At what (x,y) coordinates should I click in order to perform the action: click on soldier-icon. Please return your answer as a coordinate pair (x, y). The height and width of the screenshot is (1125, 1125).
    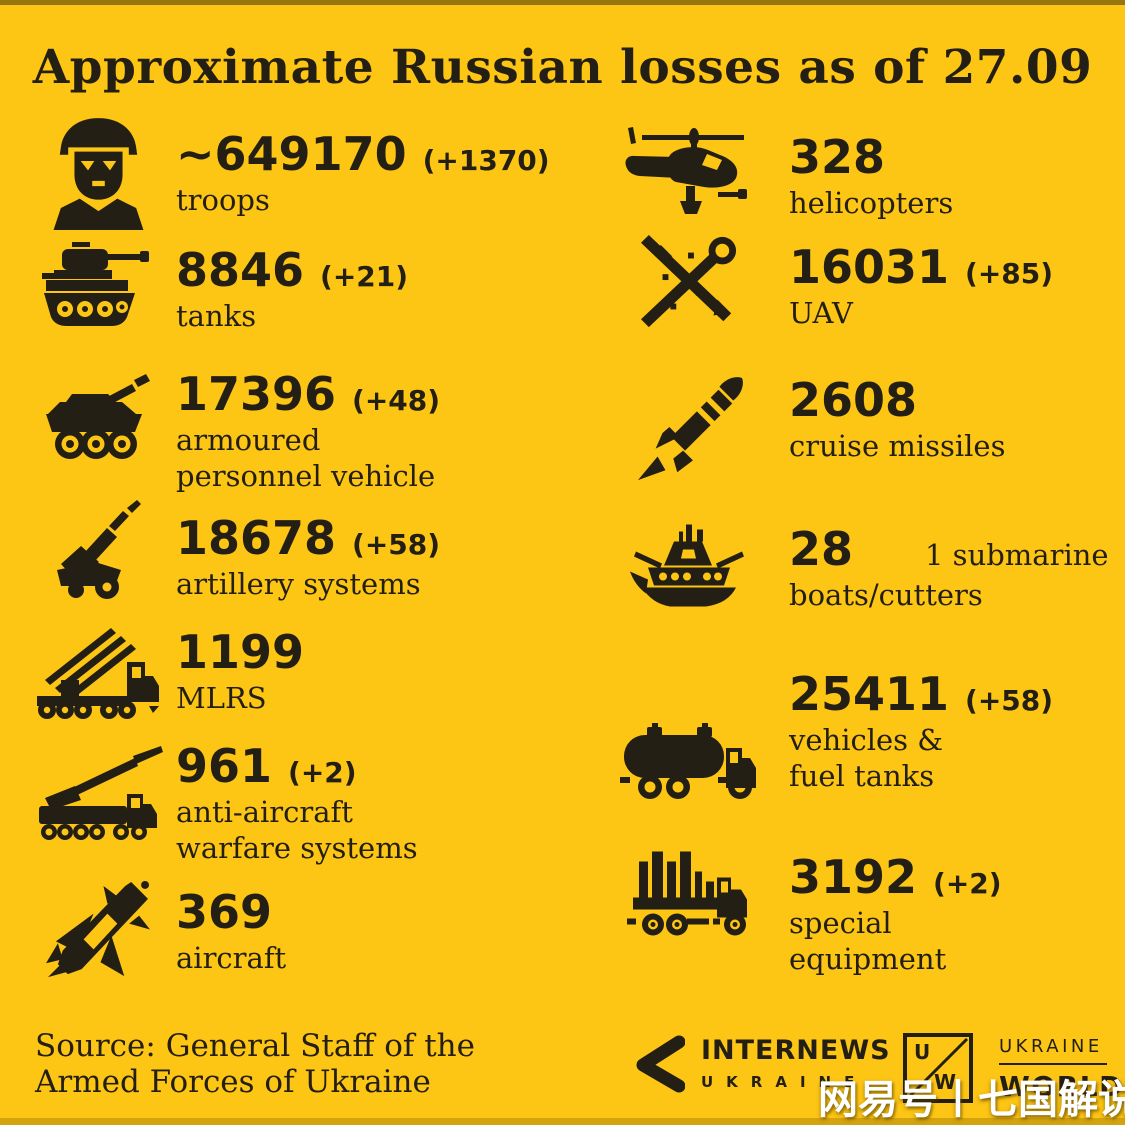
    Looking at the image, I should click on (98, 172).